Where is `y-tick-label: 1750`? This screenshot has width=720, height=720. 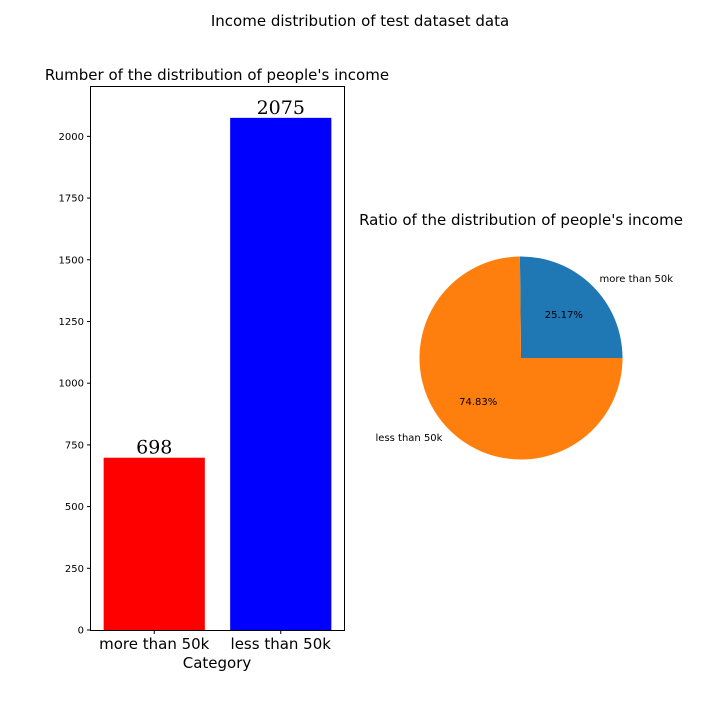 y-tick-label: 1750 is located at coordinates (71, 199).